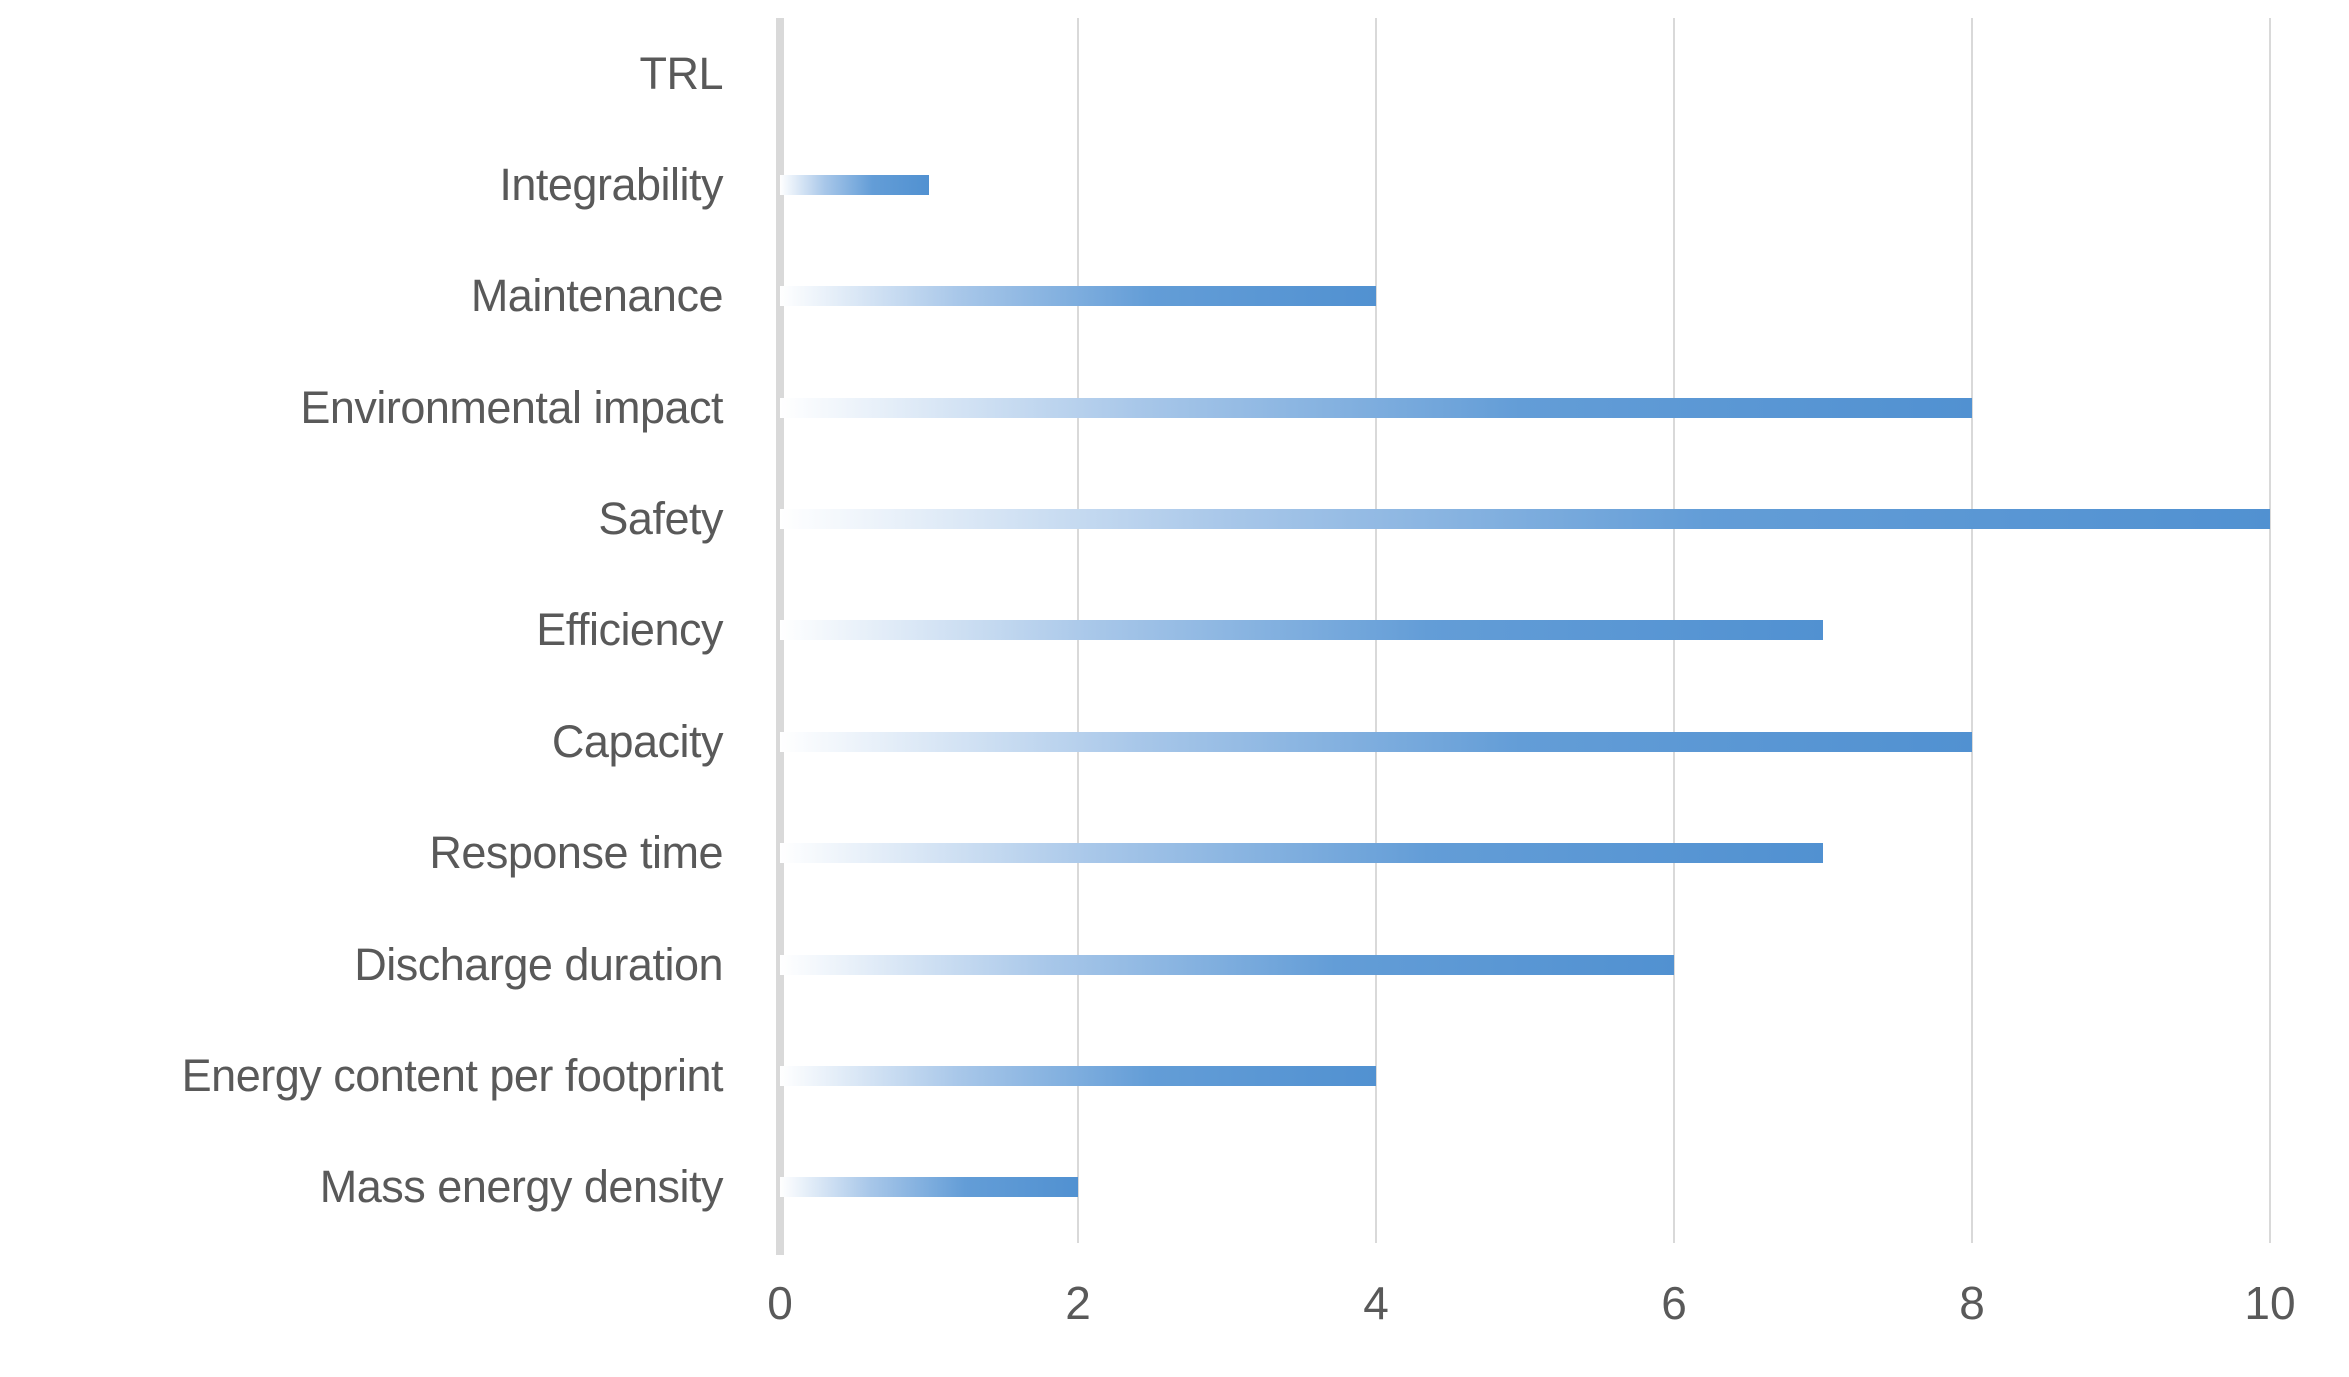 This screenshot has height=1377, width=2349. I want to click on x-axis-tick-labels: 0 2 4 6 8 10, so click(1531, 1303).